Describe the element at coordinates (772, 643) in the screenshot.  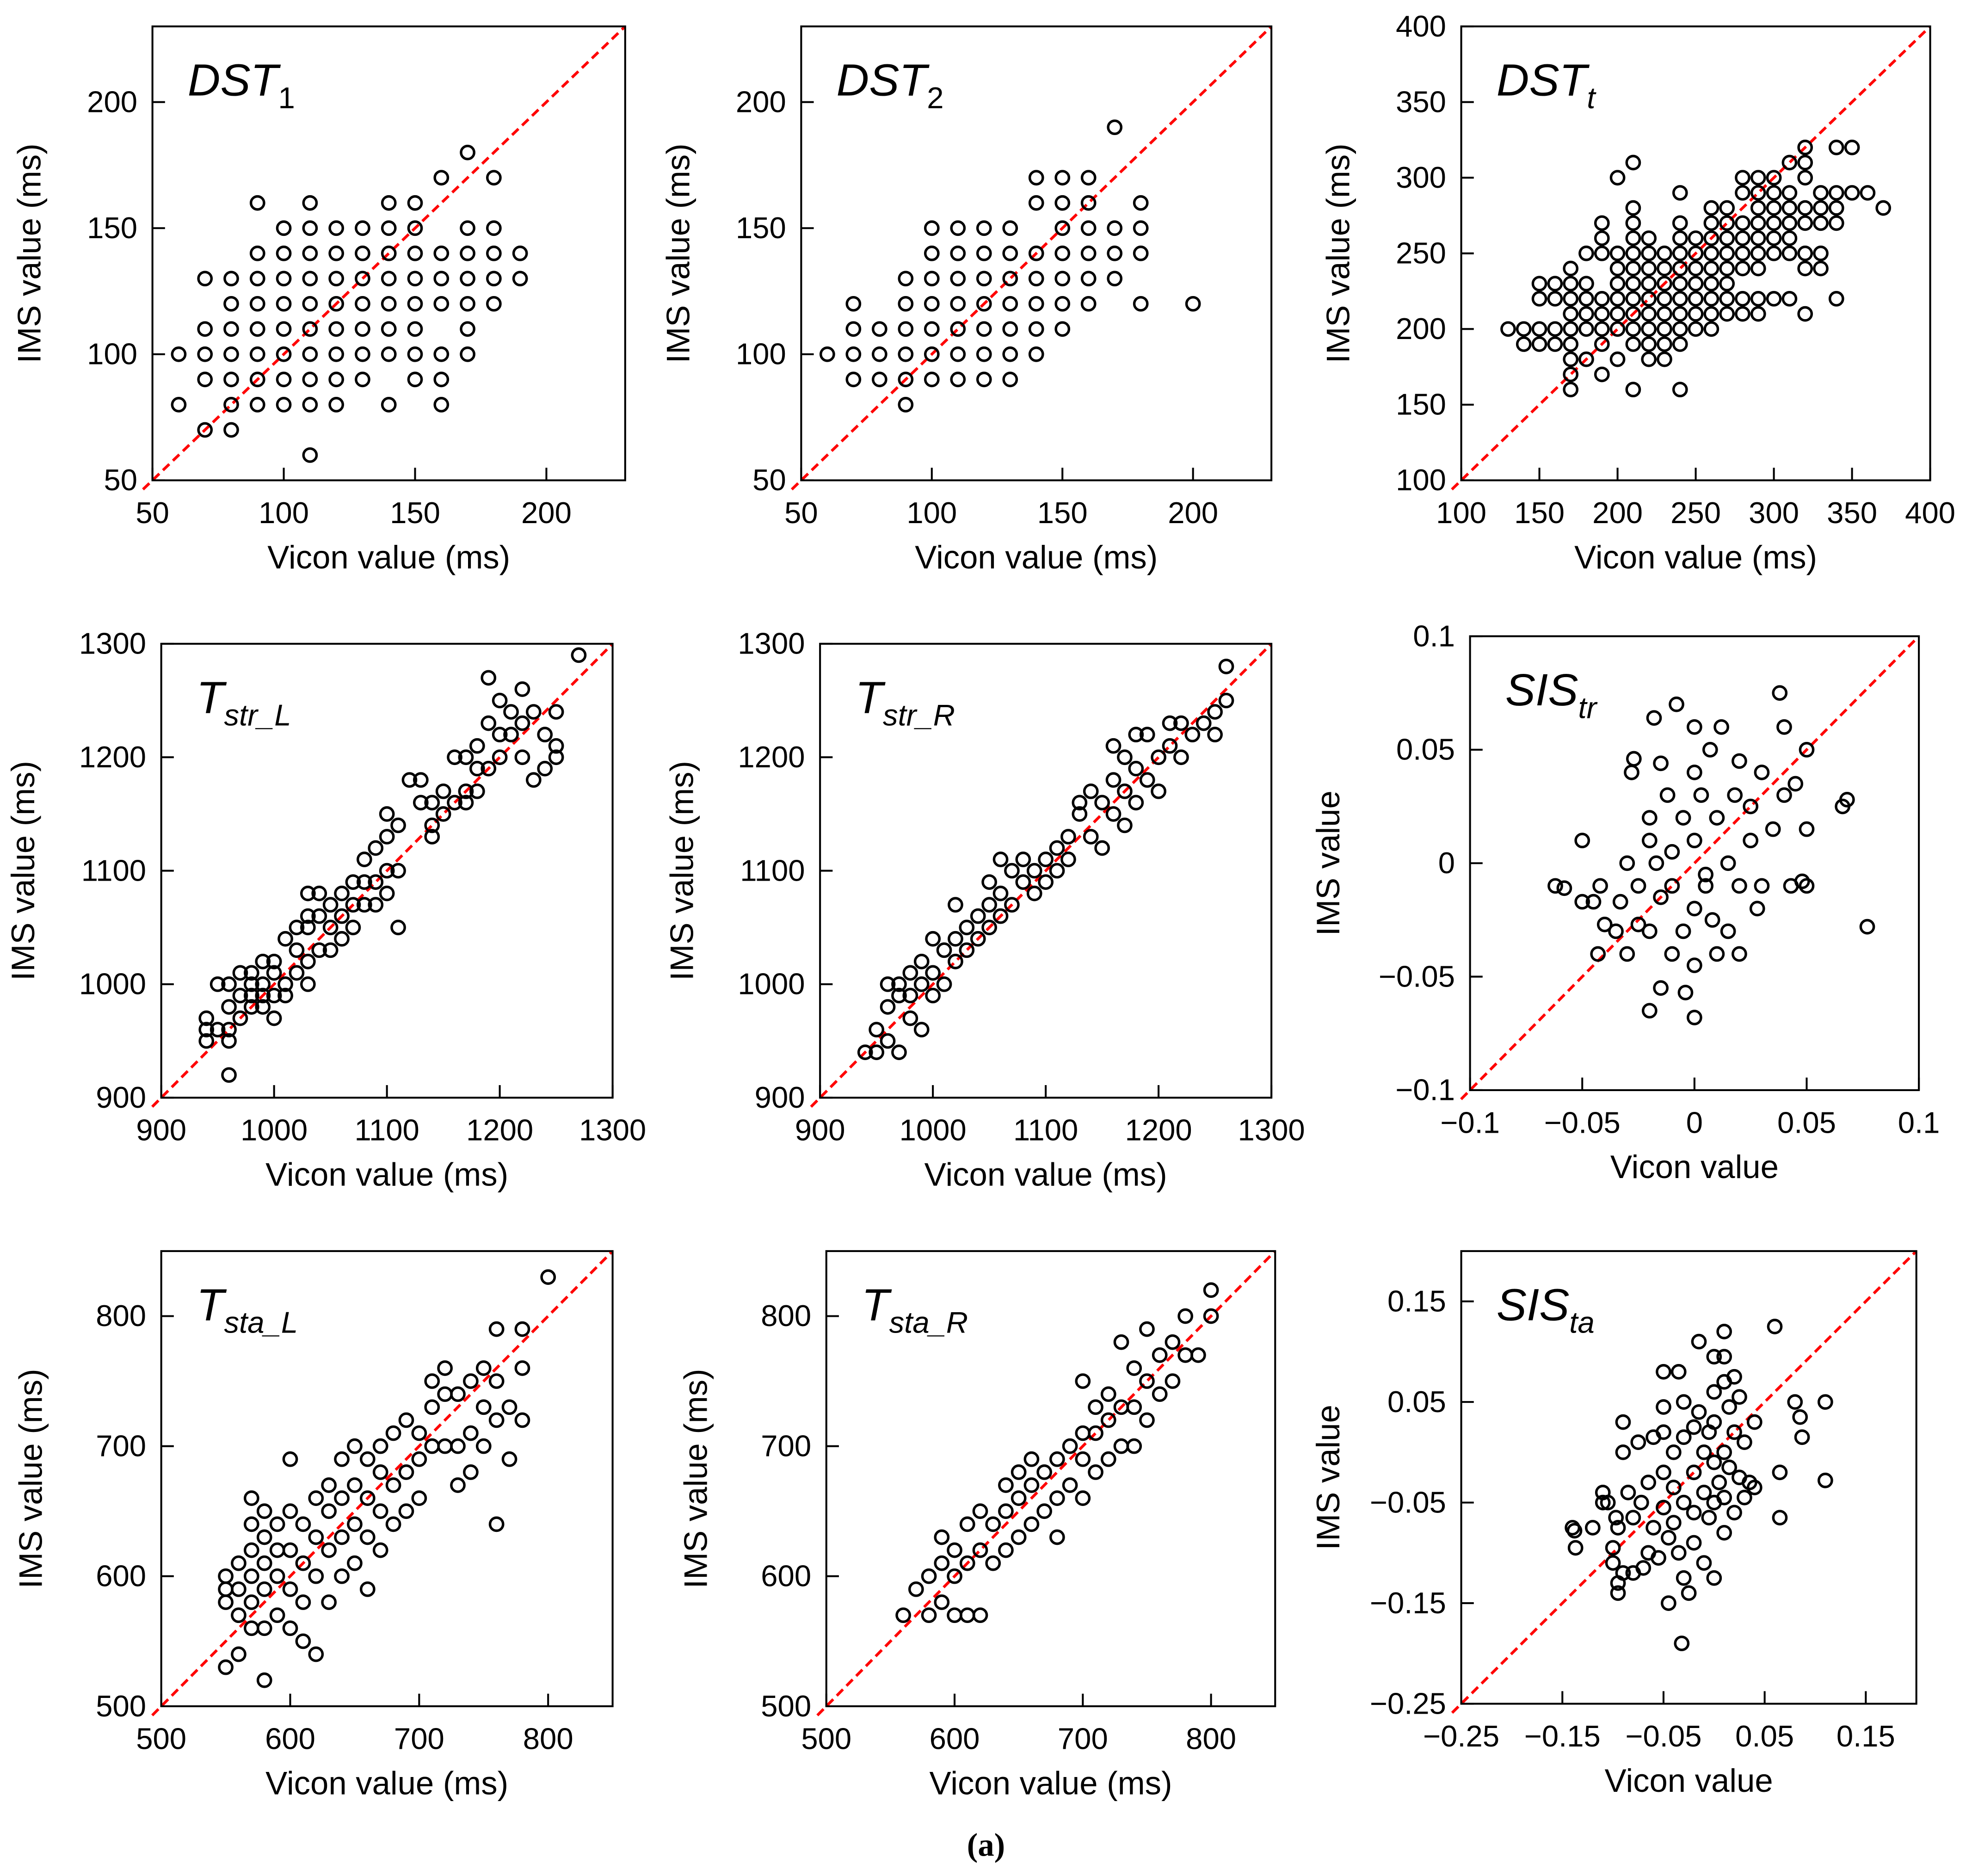
I see `y-tick-label: 1300` at that location.